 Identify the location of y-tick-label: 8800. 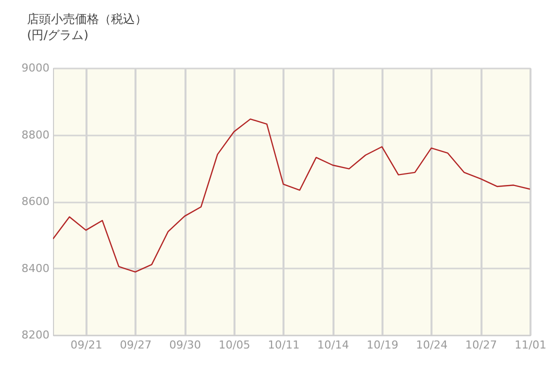
(36, 135).